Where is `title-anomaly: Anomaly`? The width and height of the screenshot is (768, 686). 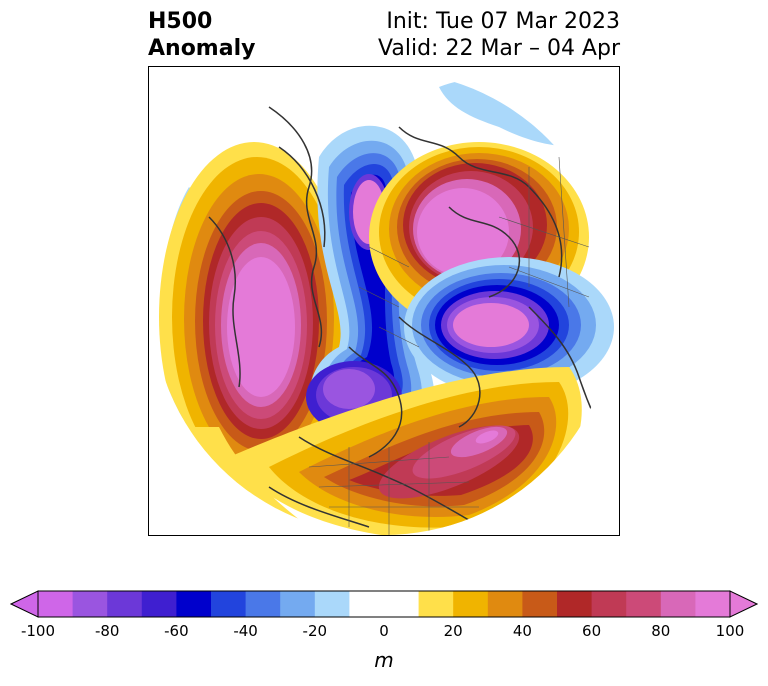
title-anomaly: Anomaly is located at coordinates (202, 48).